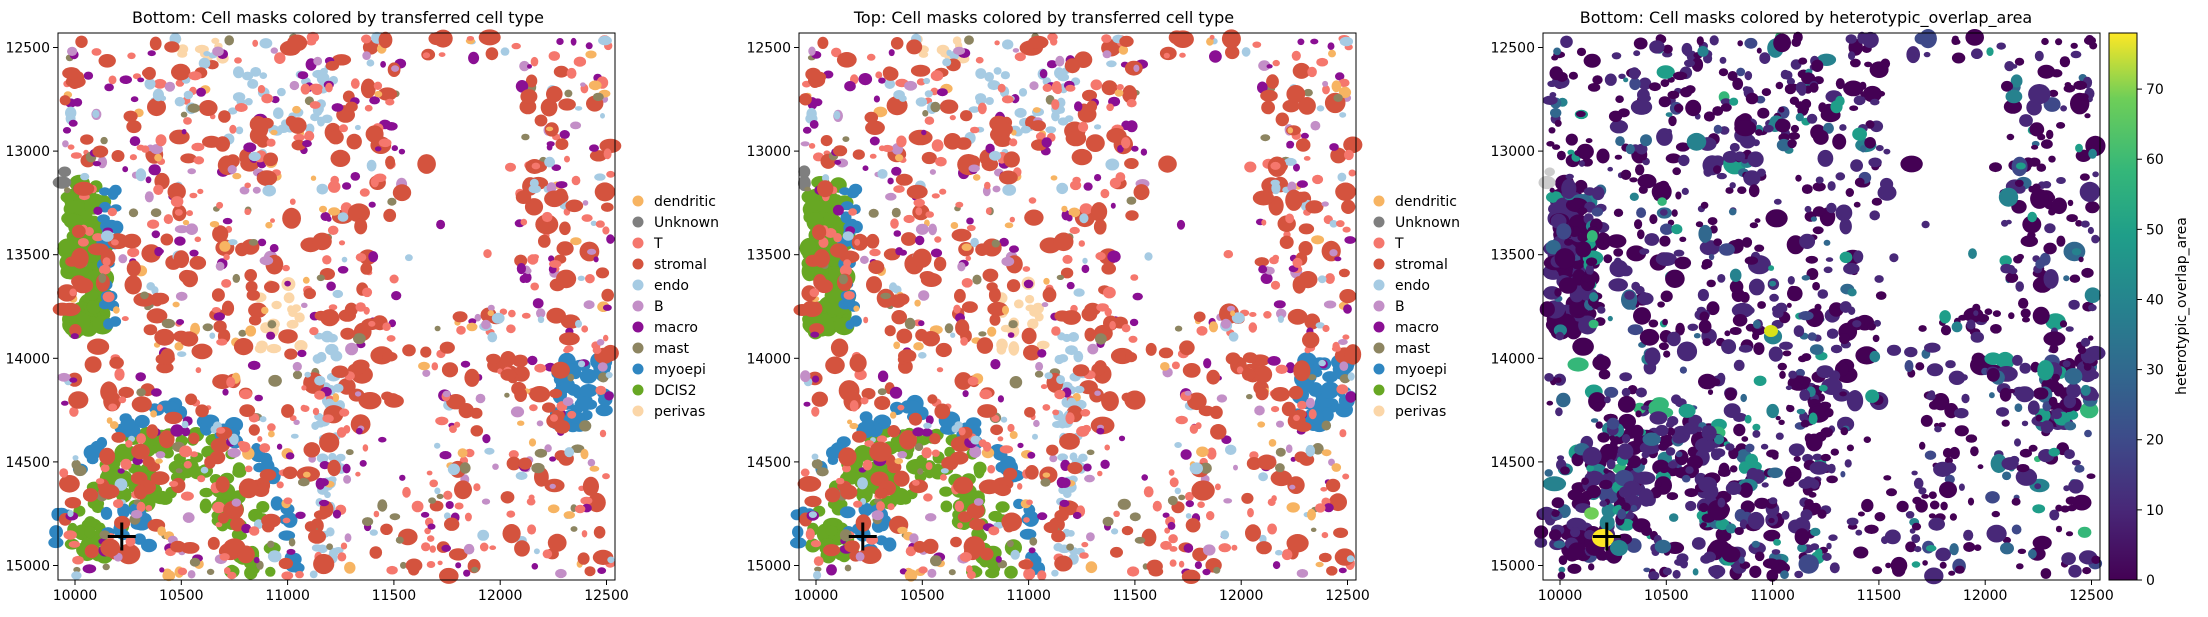 Image resolution: width=2208 pixels, height=617 pixels. I want to click on y-tick-label: 15000, so click(27, 566).